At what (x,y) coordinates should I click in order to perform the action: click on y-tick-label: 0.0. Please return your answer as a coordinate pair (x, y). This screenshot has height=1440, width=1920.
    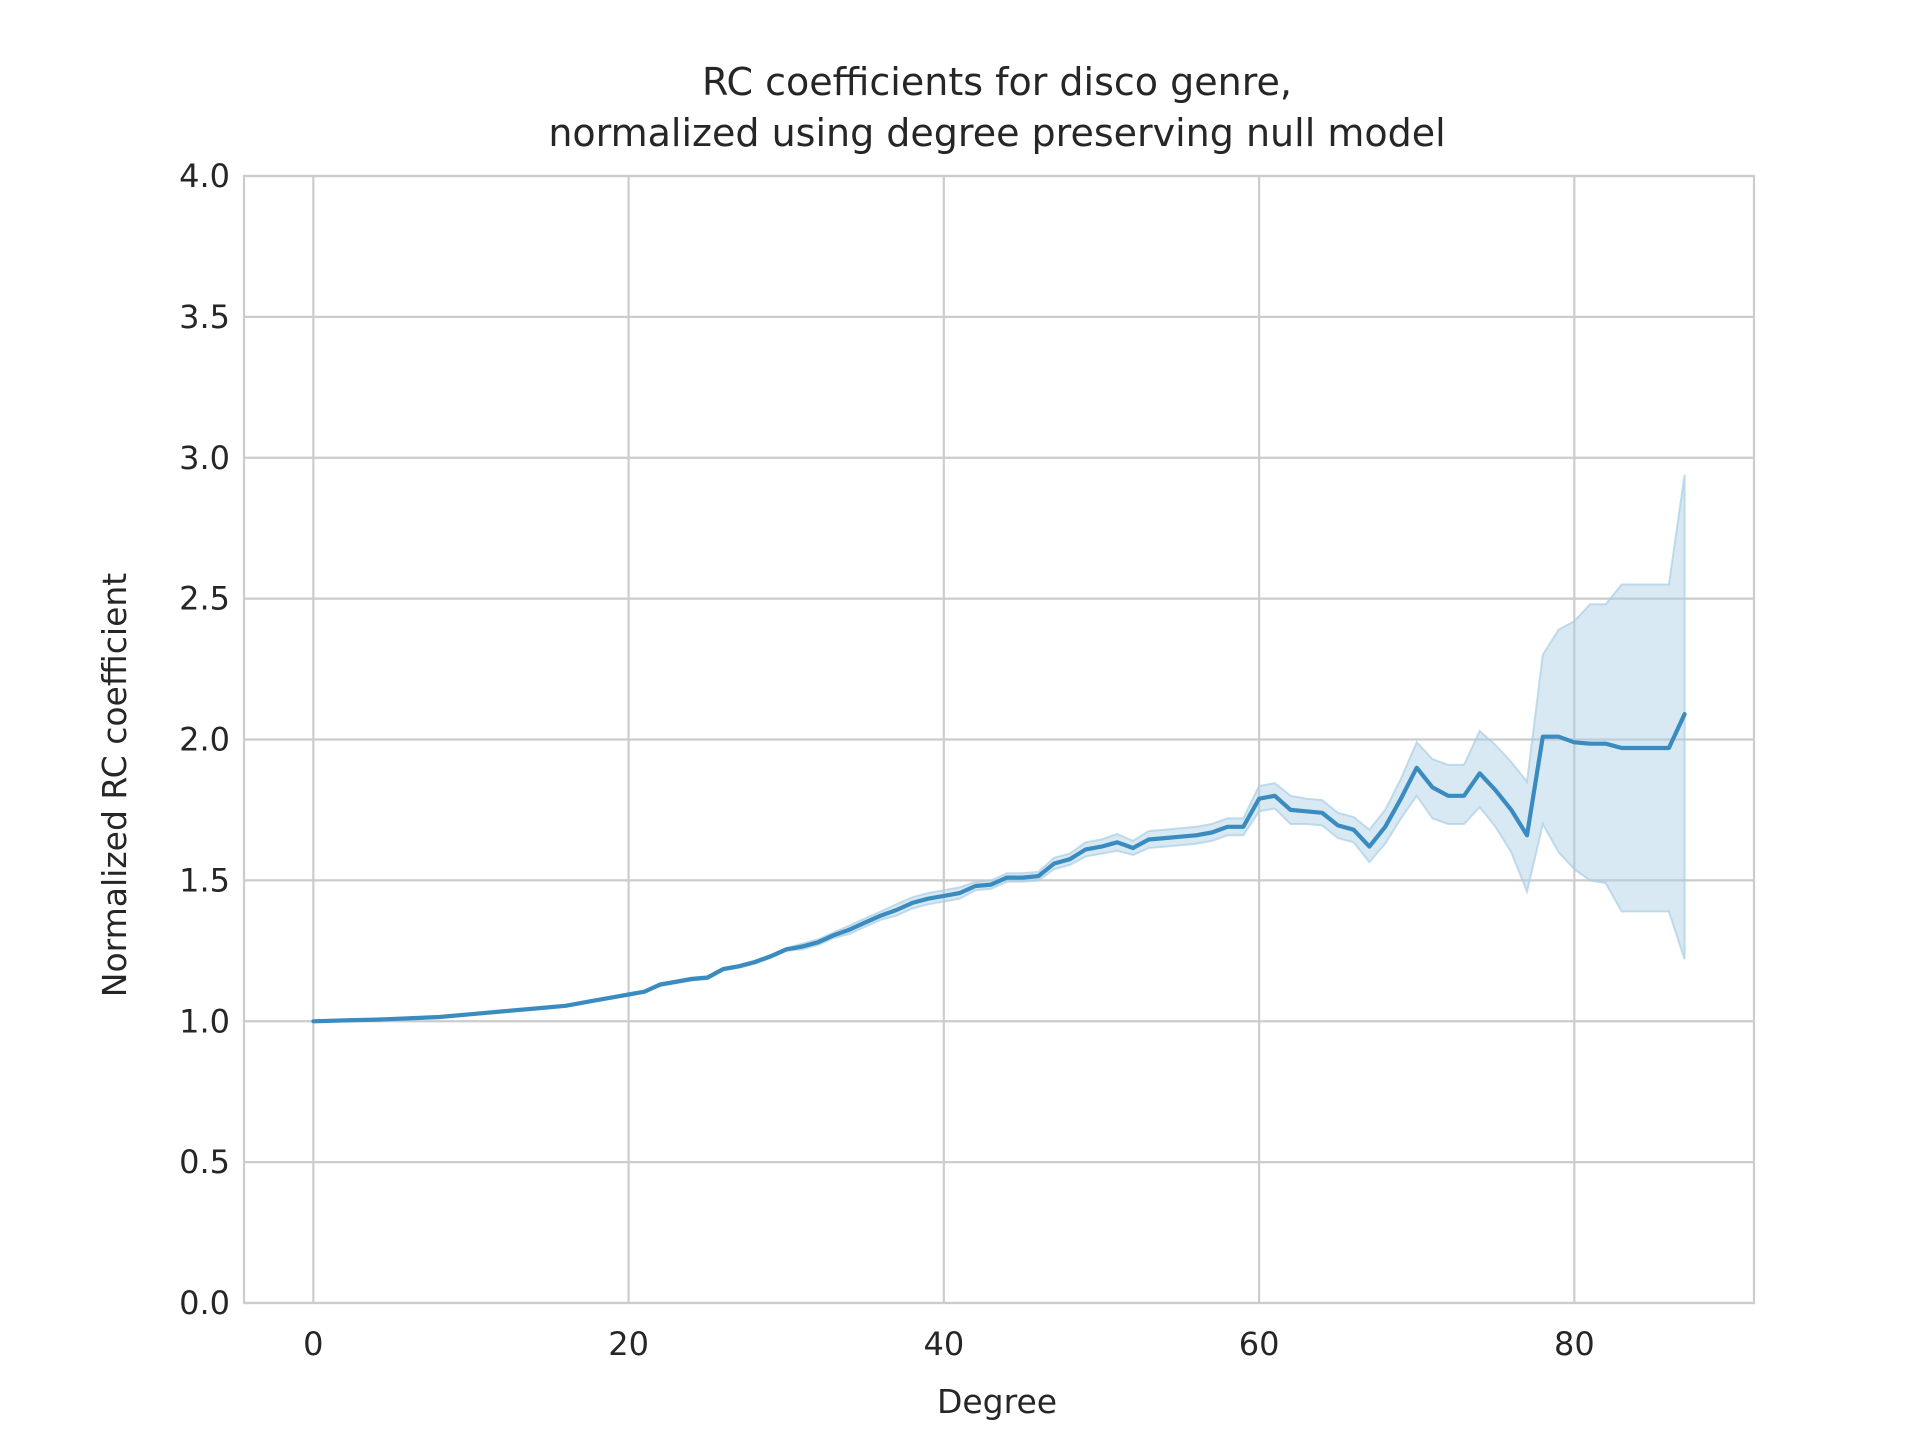
    Looking at the image, I should click on (204, 1303).